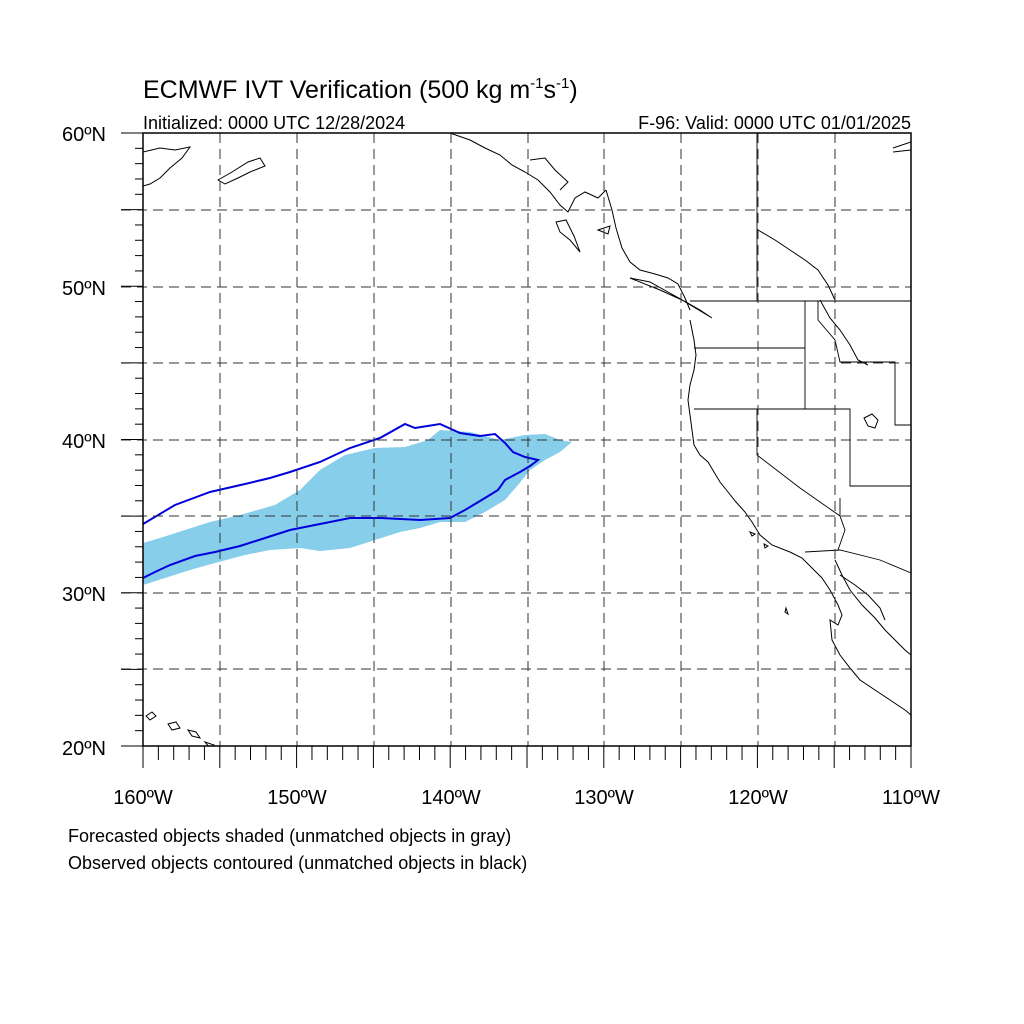  I want to click on lon-label-160w: 160ºW, so click(143, 798).